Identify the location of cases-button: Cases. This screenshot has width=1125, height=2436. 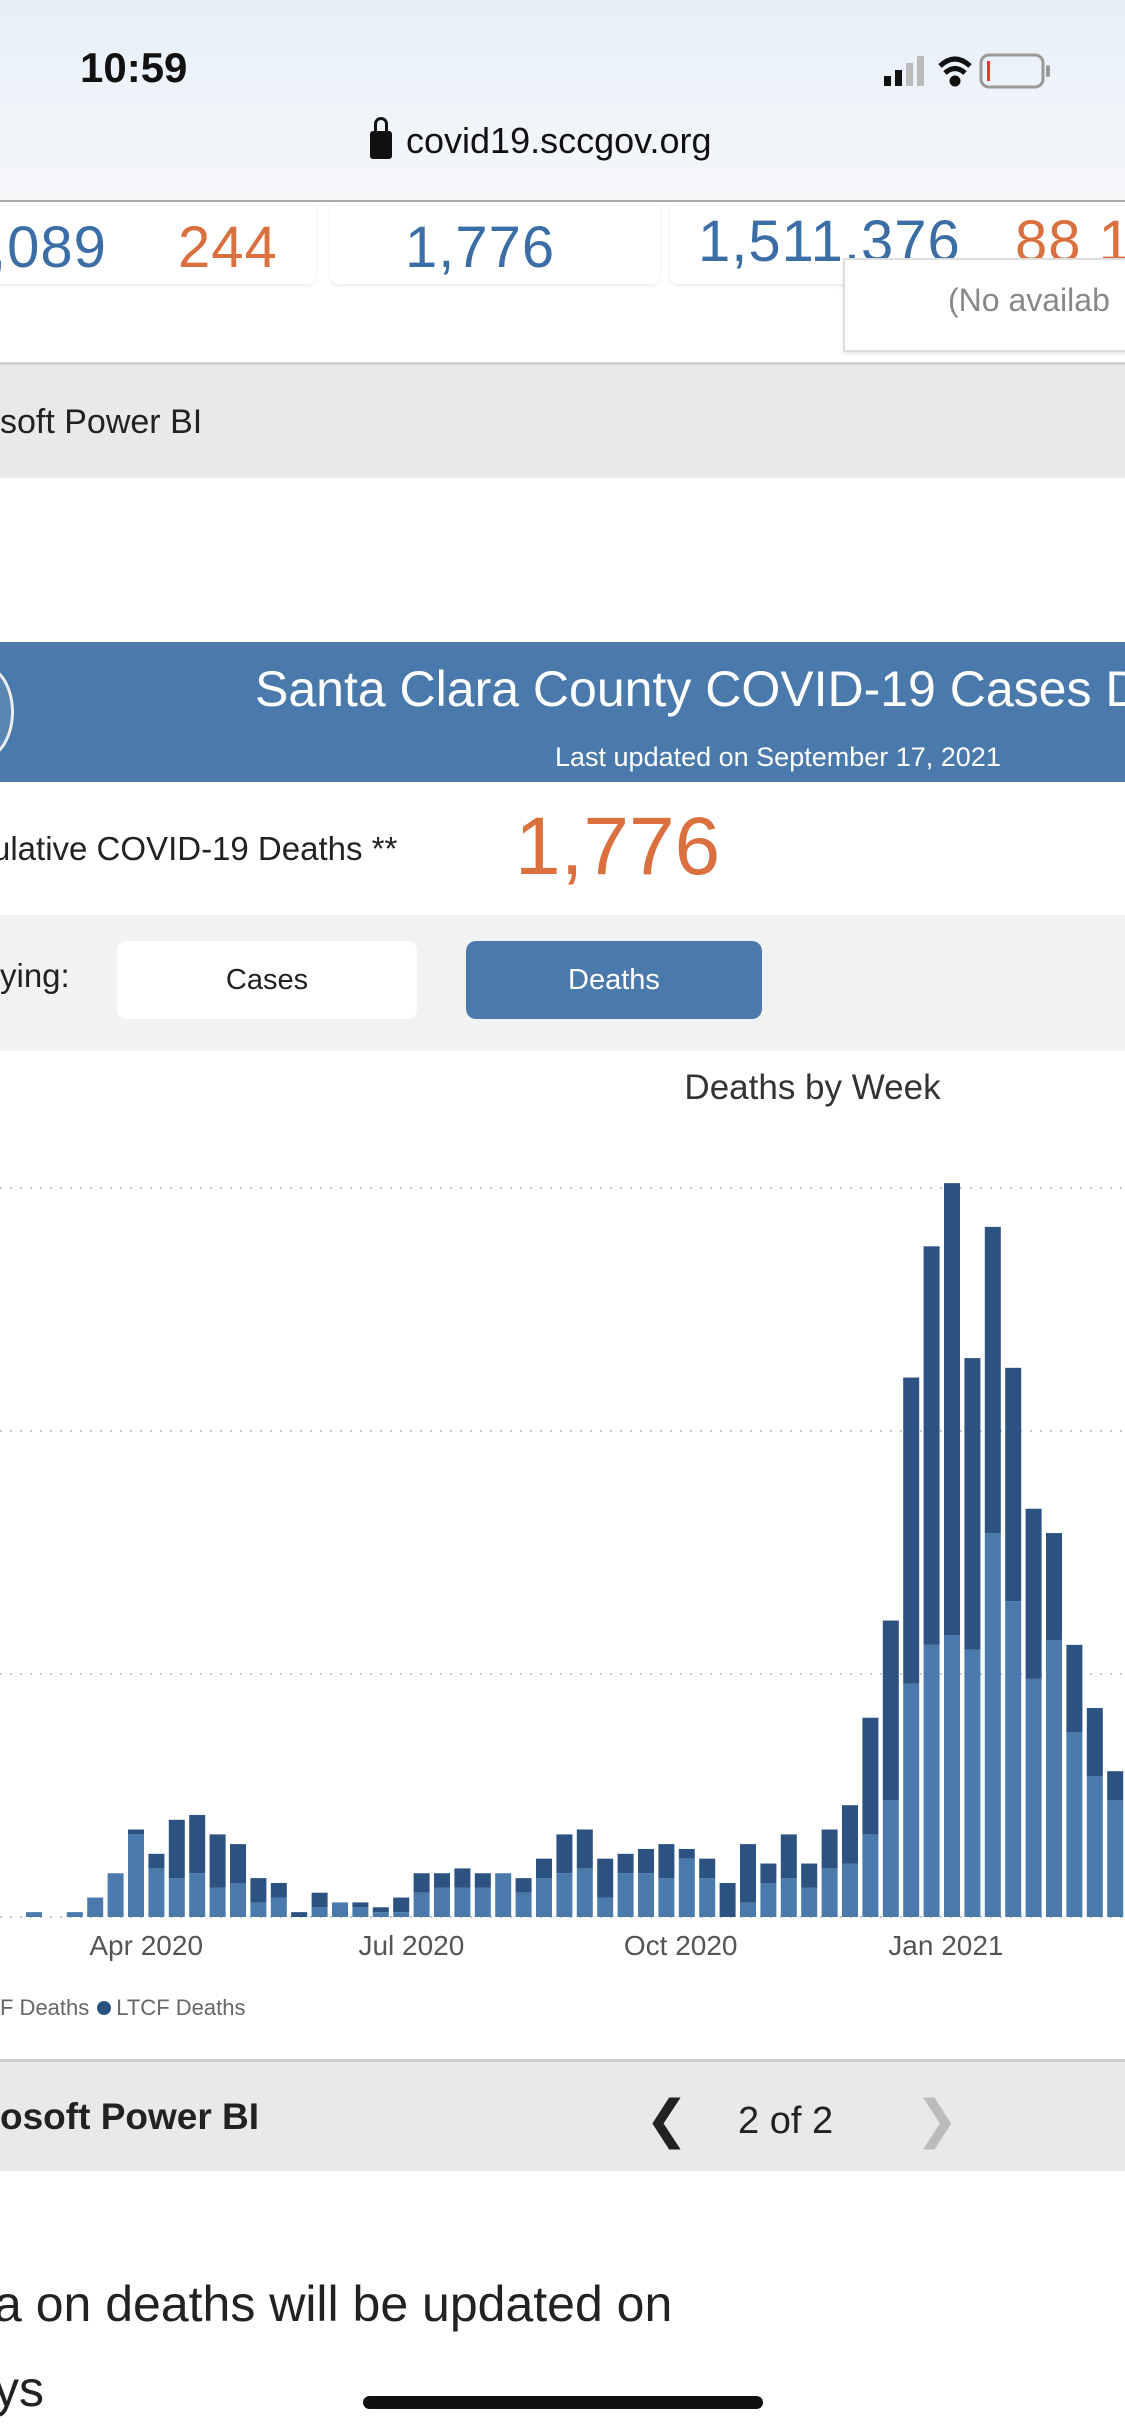
(267, 980).